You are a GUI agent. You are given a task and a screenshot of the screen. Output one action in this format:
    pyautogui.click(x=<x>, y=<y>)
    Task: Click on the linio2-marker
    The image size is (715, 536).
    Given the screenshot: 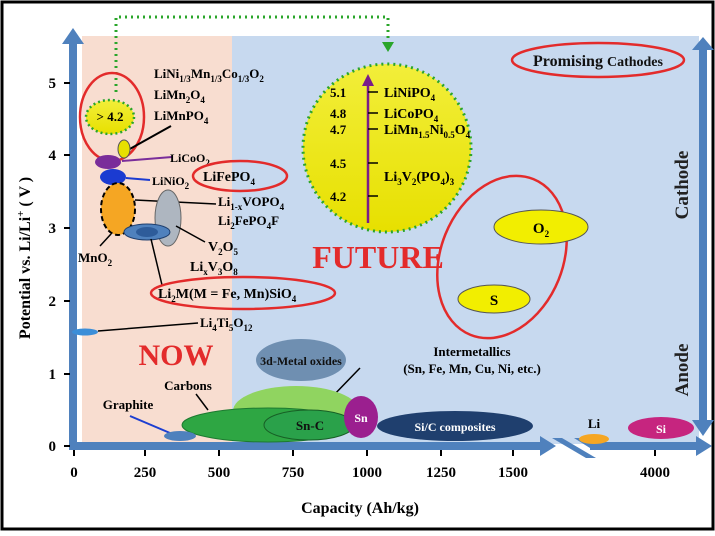 What is the action you would take?
    pyautogui.click(x=113, y=177)
    